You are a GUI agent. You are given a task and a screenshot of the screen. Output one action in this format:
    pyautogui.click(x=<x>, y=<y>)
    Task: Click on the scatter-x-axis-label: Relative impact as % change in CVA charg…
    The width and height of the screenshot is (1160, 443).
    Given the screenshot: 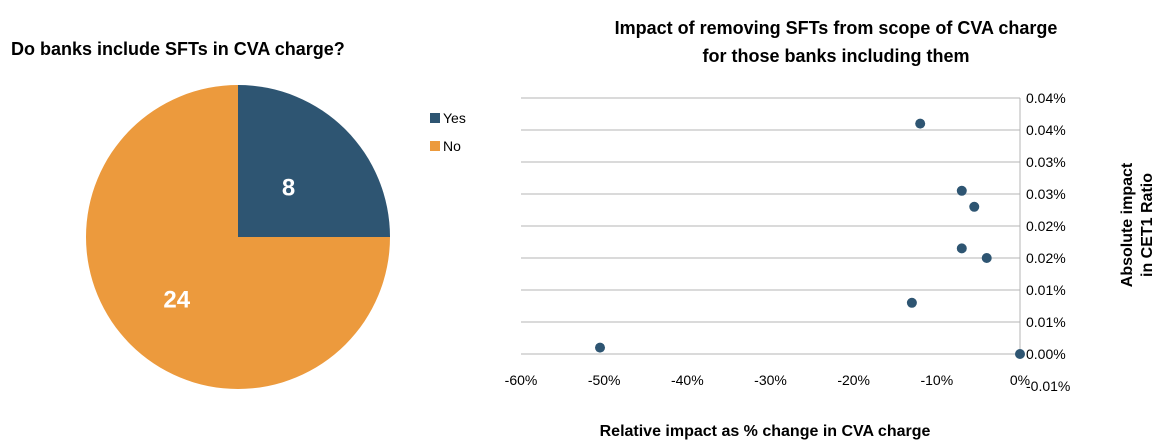 What is the action you would take?
    pyautogui.click(x=765, y=431)
    